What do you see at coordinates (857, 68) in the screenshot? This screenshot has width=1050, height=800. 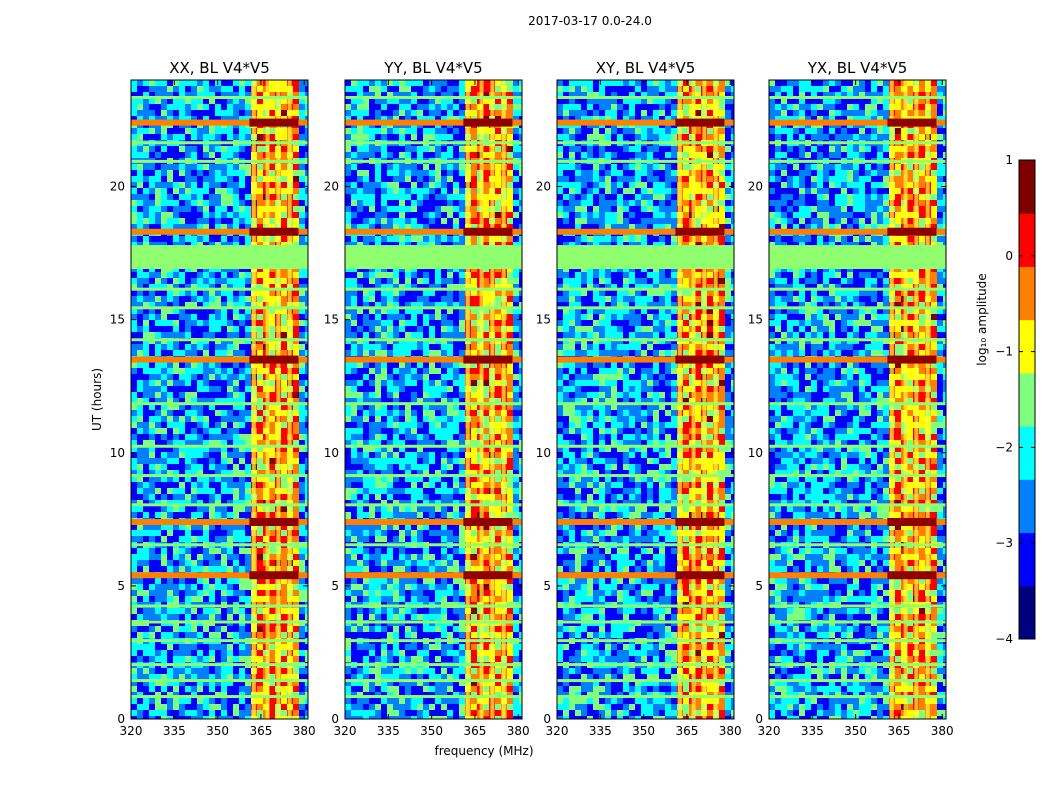 I see `panel-title: YX, BL V4*V5` at bounding box center [857, 68].